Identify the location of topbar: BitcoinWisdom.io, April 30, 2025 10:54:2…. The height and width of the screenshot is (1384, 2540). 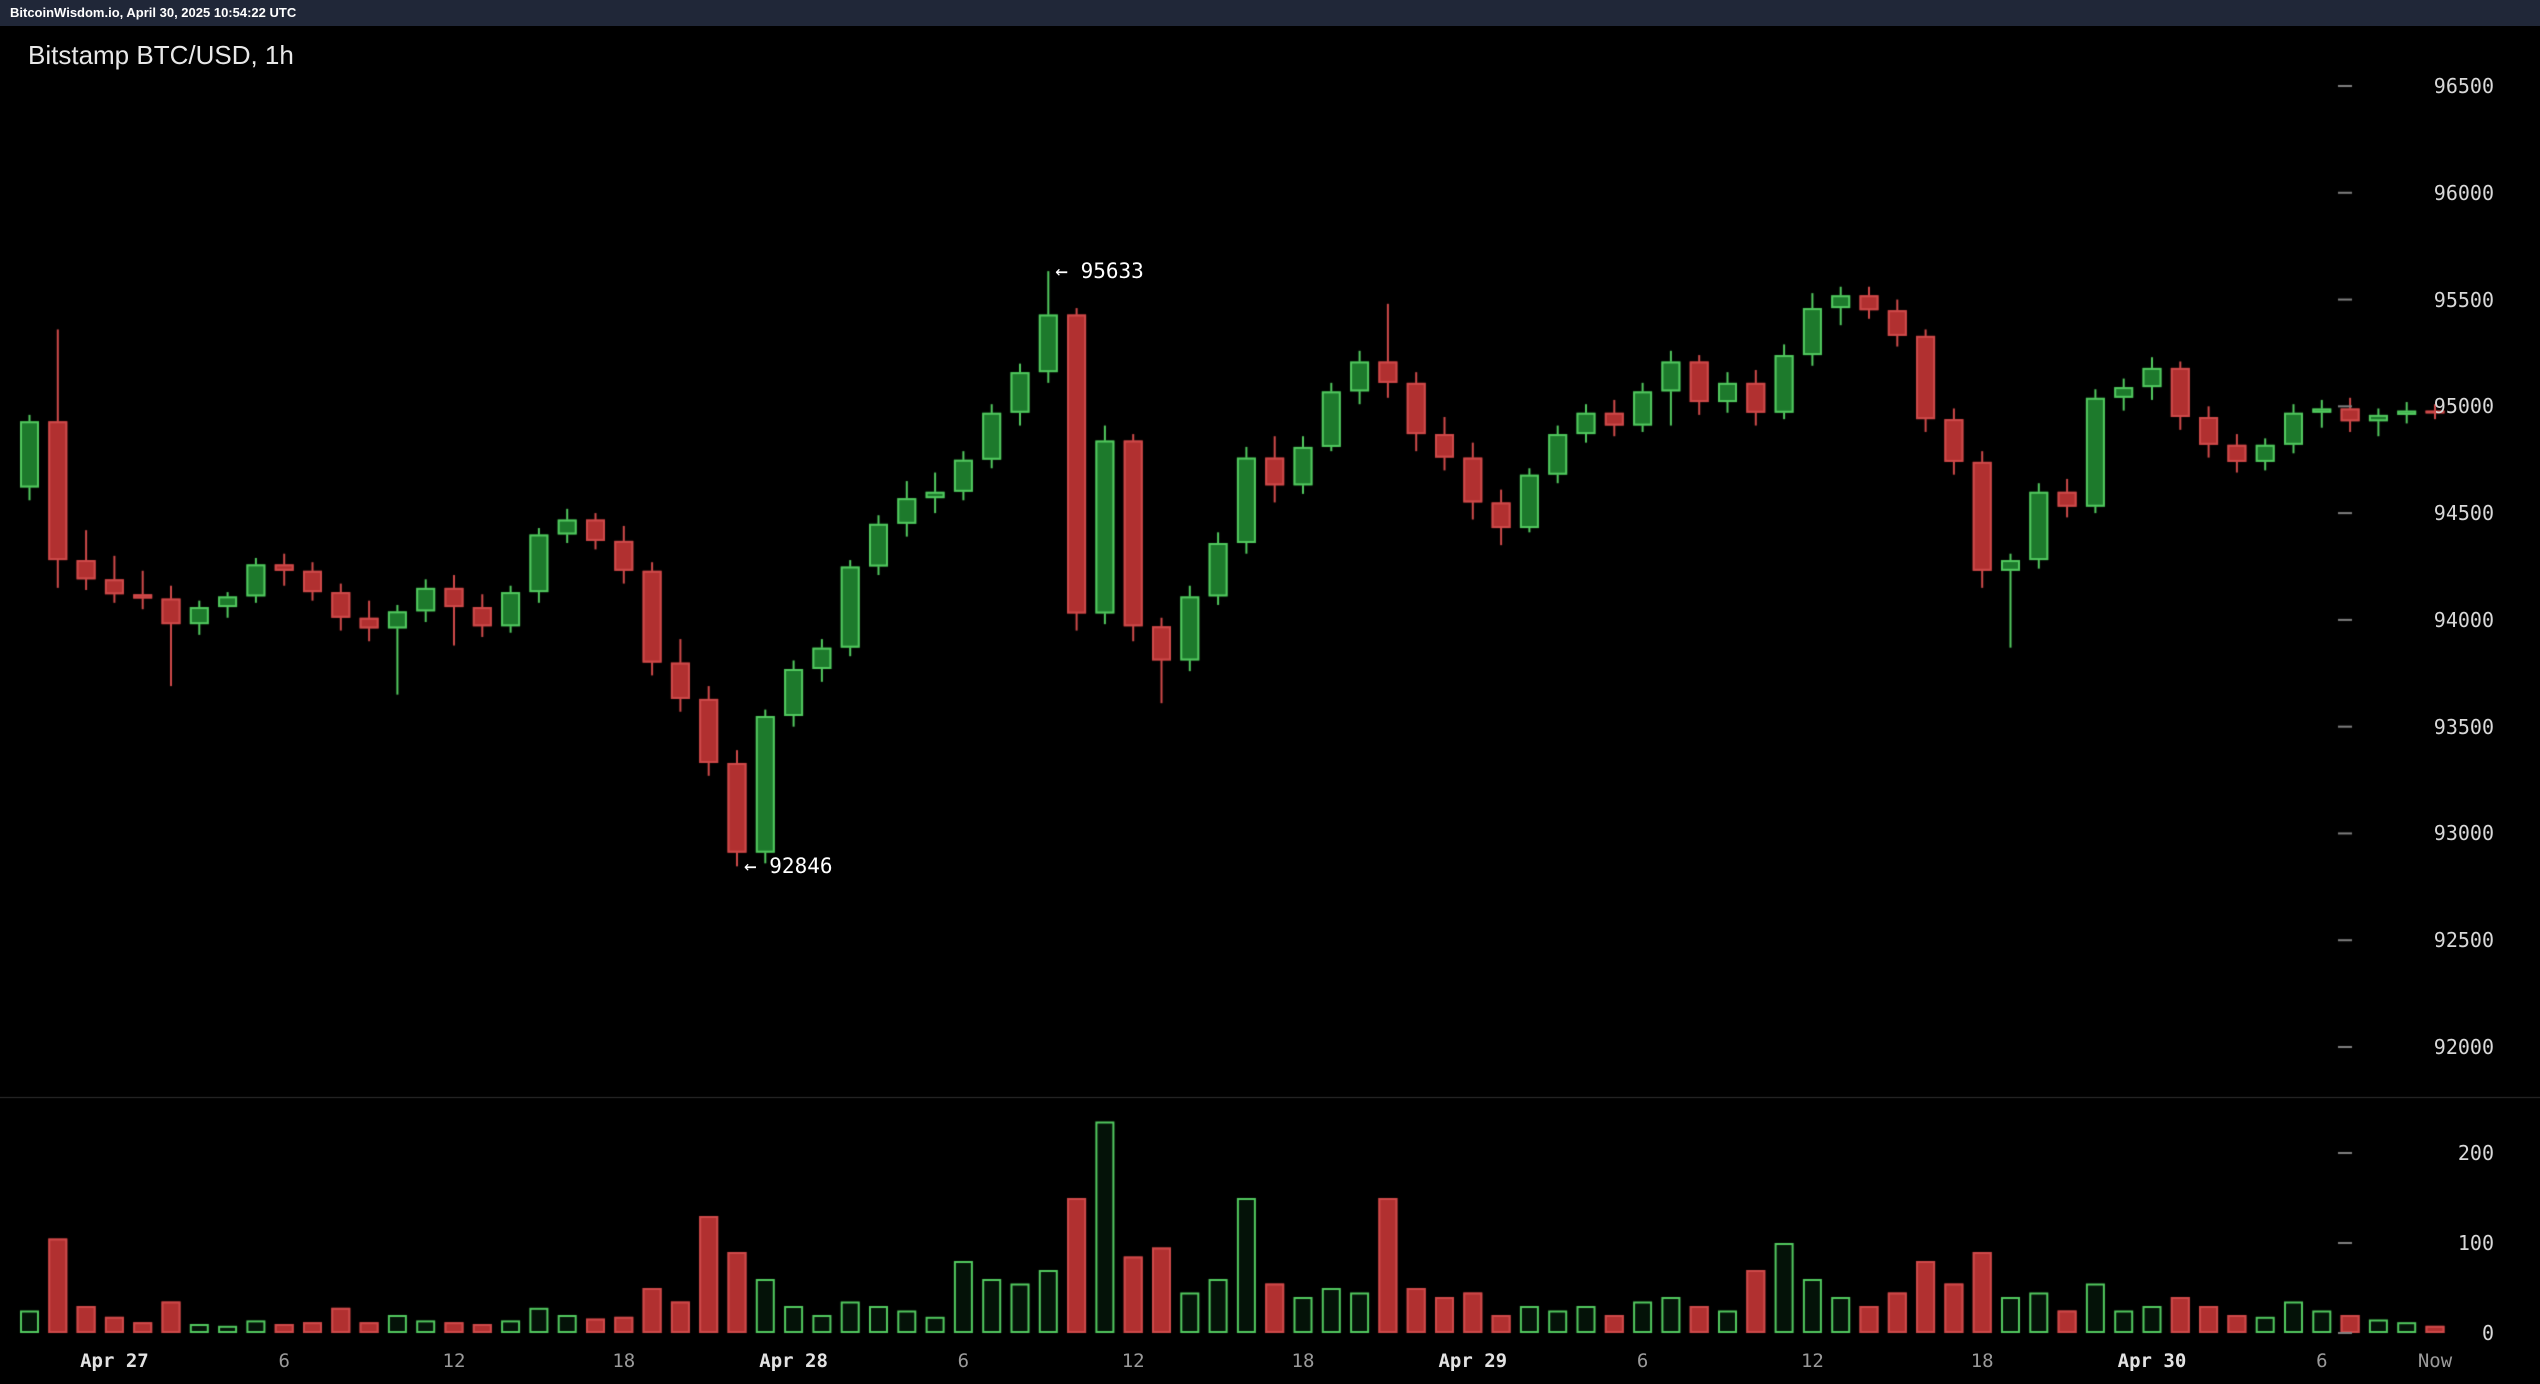
(1270, 13).